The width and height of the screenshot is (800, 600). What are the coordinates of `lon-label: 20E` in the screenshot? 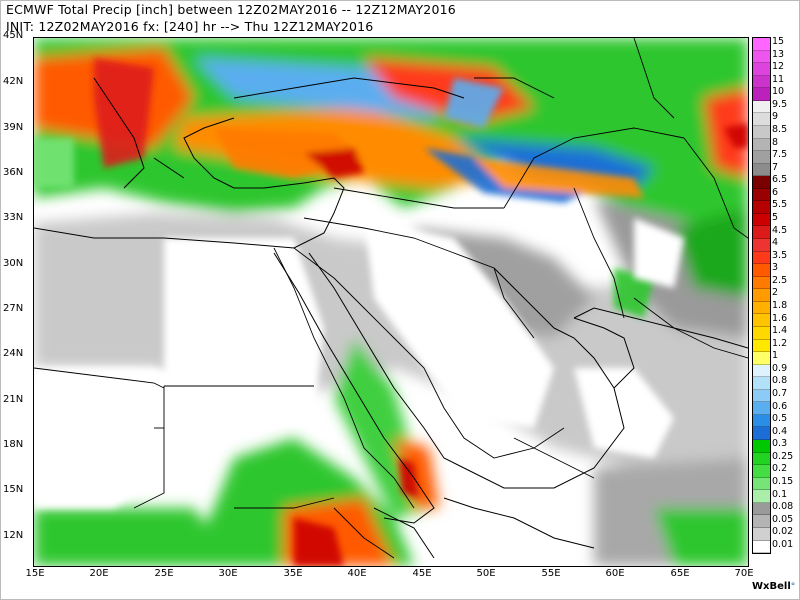 It's located at (99, 573).